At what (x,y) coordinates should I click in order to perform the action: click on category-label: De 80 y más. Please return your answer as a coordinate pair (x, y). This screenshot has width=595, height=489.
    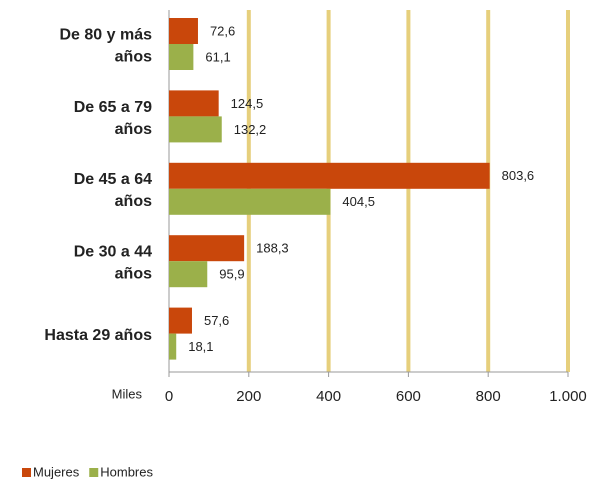
    Looking at the image, I should click on (105, 34).